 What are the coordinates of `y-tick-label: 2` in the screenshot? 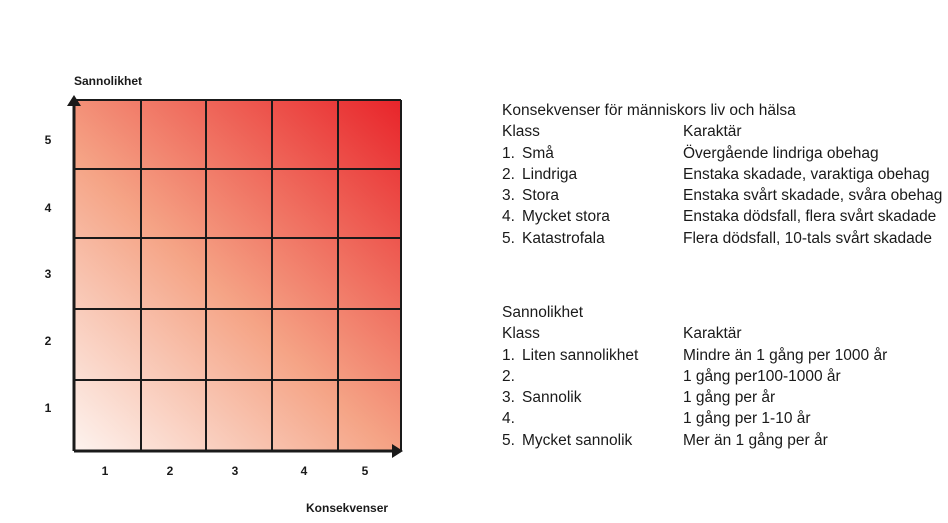 It's located at (48, 341).